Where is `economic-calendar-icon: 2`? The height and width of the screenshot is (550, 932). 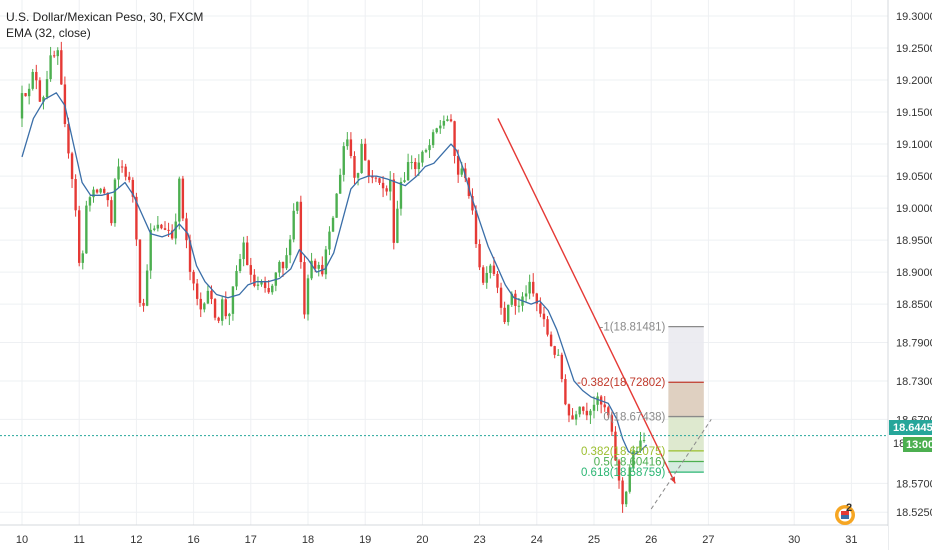 economic-calendar-icon: 2 is located at coordinates (845, 513).